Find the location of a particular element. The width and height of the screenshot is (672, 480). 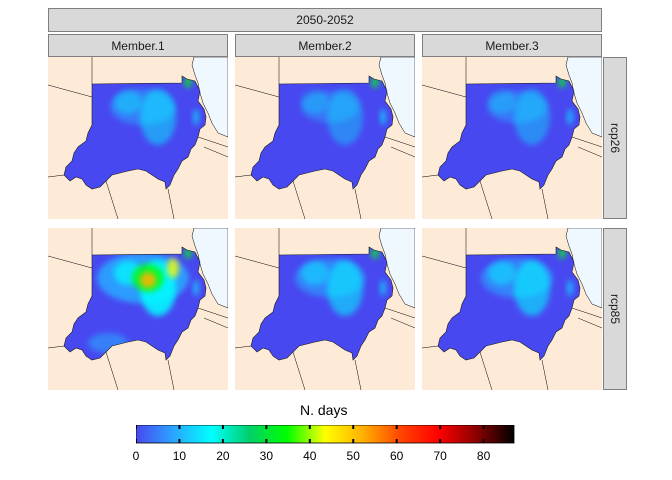

colorbar-tick-label: 0 is located at coordinates (136, 456).